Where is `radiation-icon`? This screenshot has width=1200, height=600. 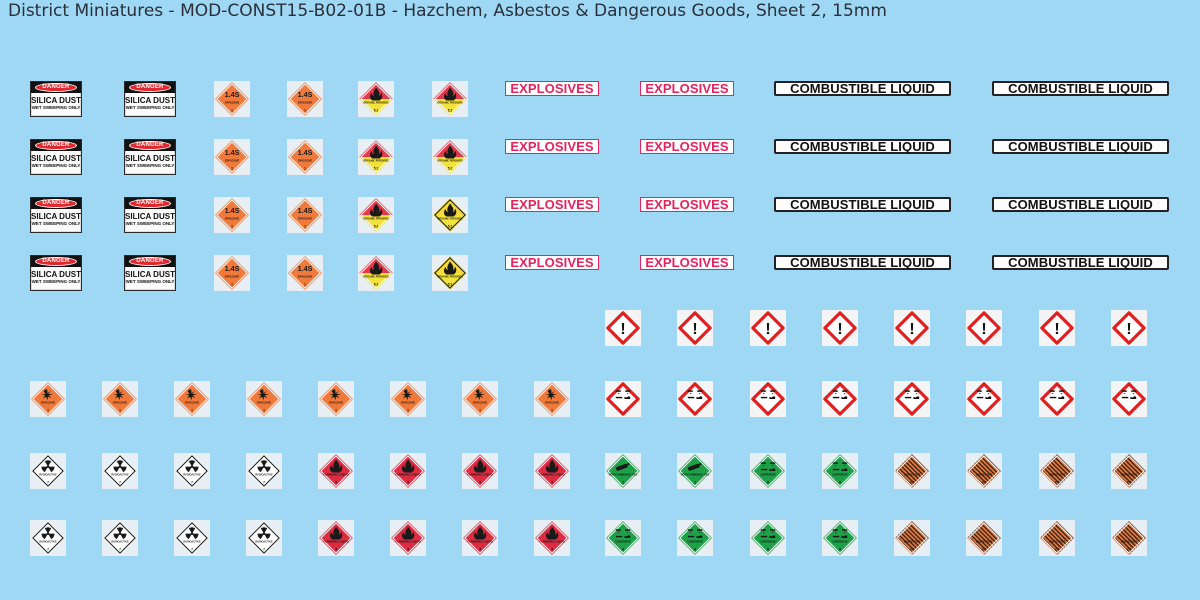 radiation-icon is located at coordinates (264, 466).